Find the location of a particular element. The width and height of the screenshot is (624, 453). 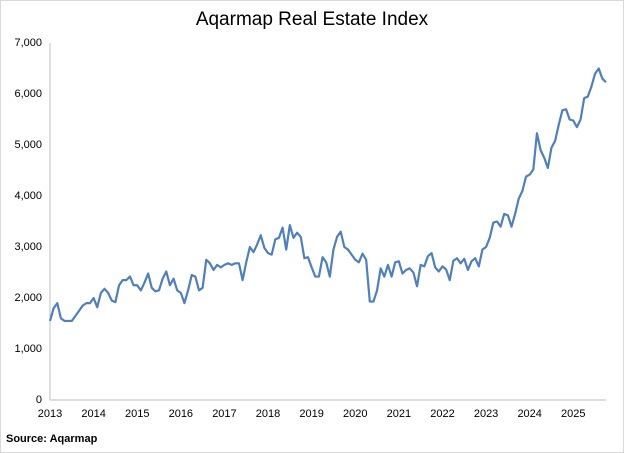

x-tick-label: 2017 is located at coordinates (224, 414).